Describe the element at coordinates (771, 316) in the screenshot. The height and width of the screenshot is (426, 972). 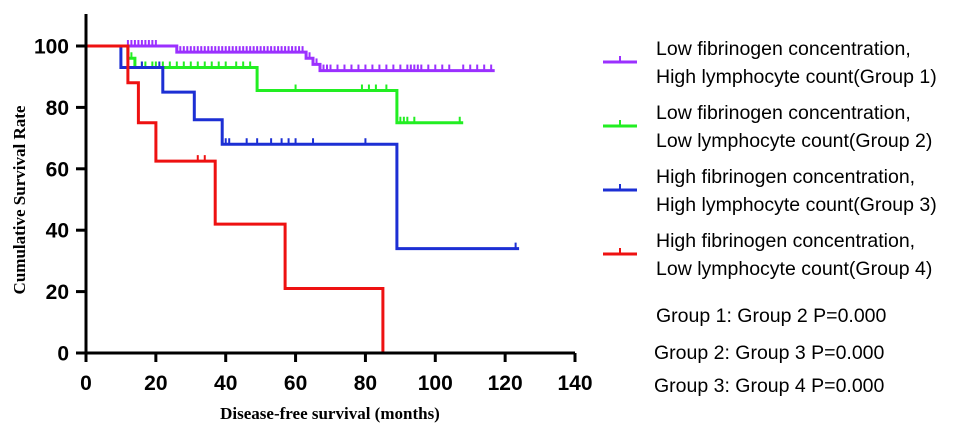
I see `p-value-text: Group 1: Group 2 P=0.000` at that location.